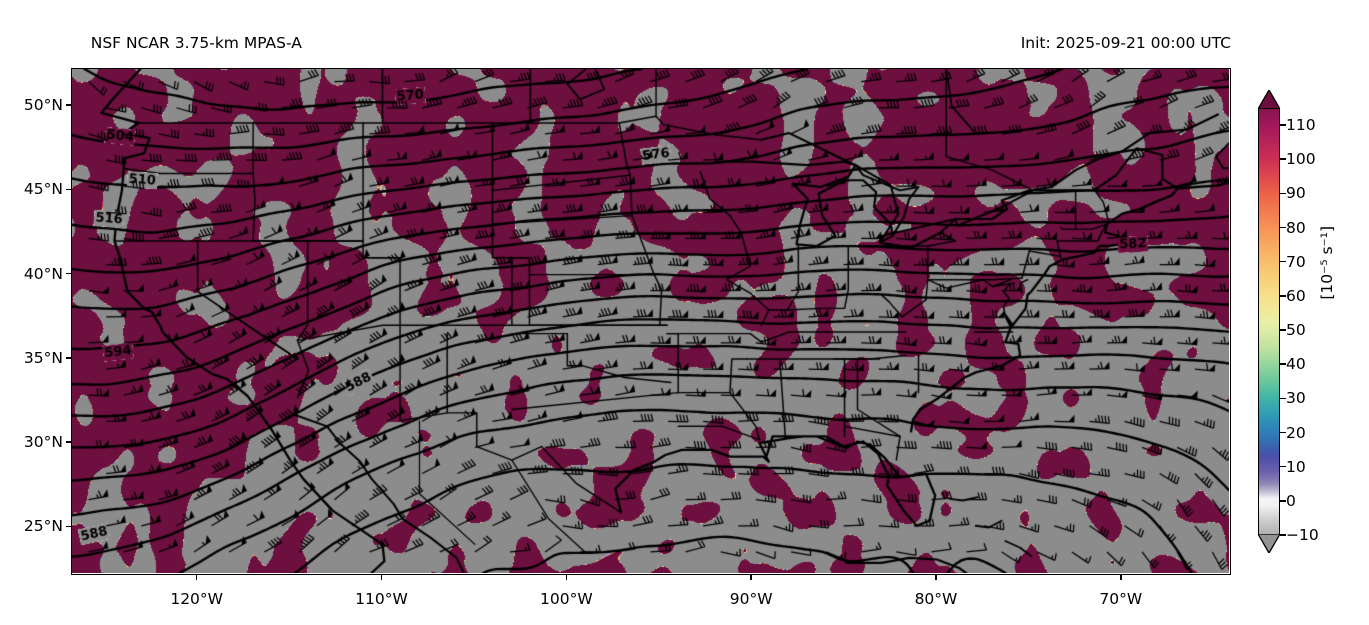  Describe the element at coordinates (936, 599) in the screenshot. I see `x-tick-label-4: 80°W` at that location.